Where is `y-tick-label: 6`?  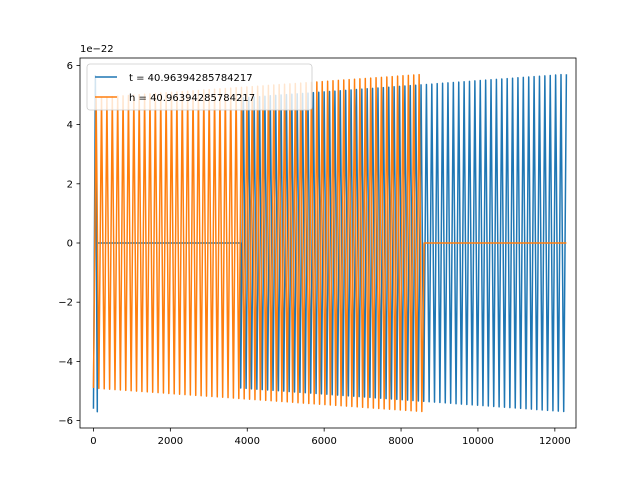 y-tick-label: 6 is located at coordinates (70, 66).